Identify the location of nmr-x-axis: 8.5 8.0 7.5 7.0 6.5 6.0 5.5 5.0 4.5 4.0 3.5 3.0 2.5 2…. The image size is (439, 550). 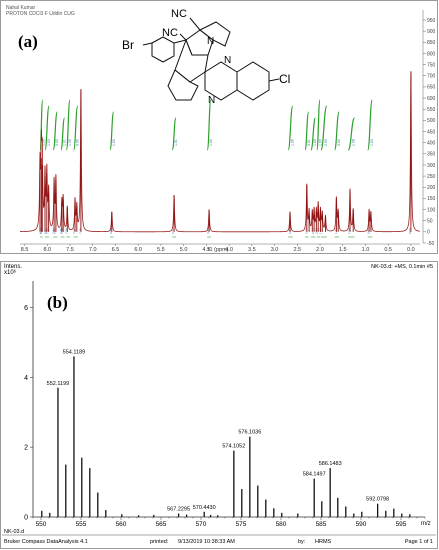
(220, 248).